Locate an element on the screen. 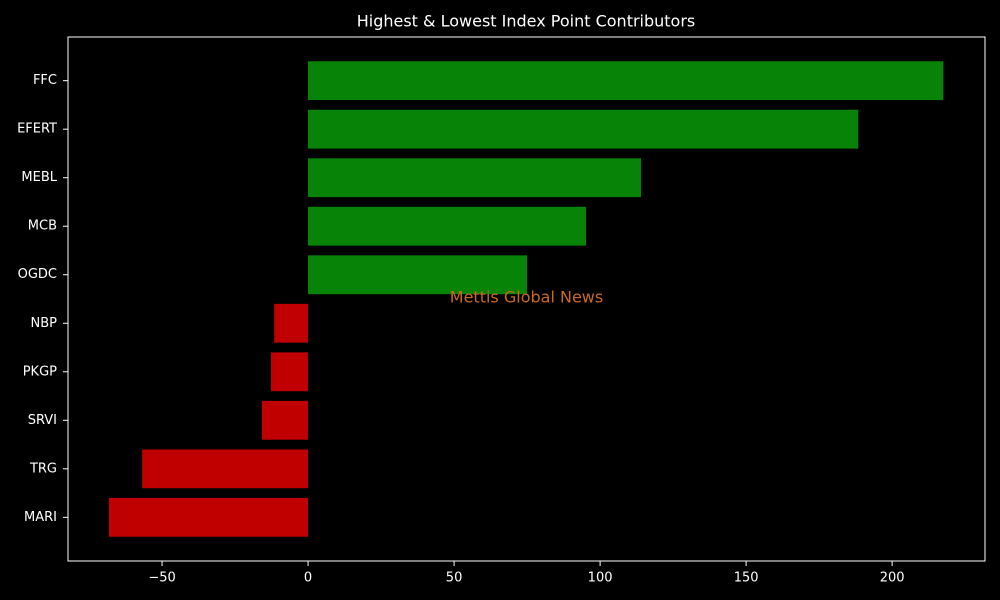 The image size is (1000, 600). y-tick-label: PKGP is located at coordinates (40, 371).